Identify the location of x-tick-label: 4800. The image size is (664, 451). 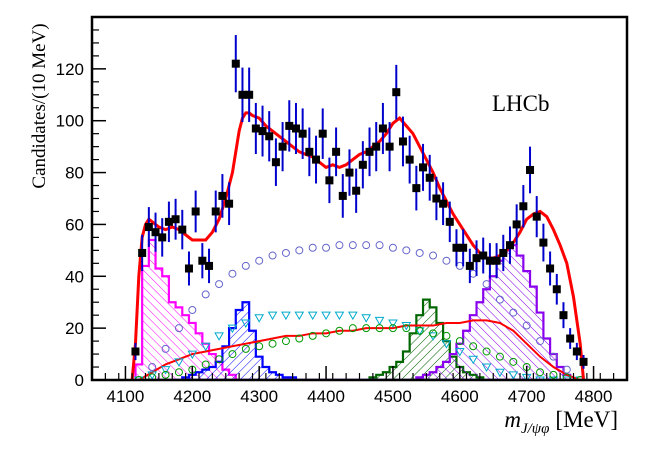
(594, 396).